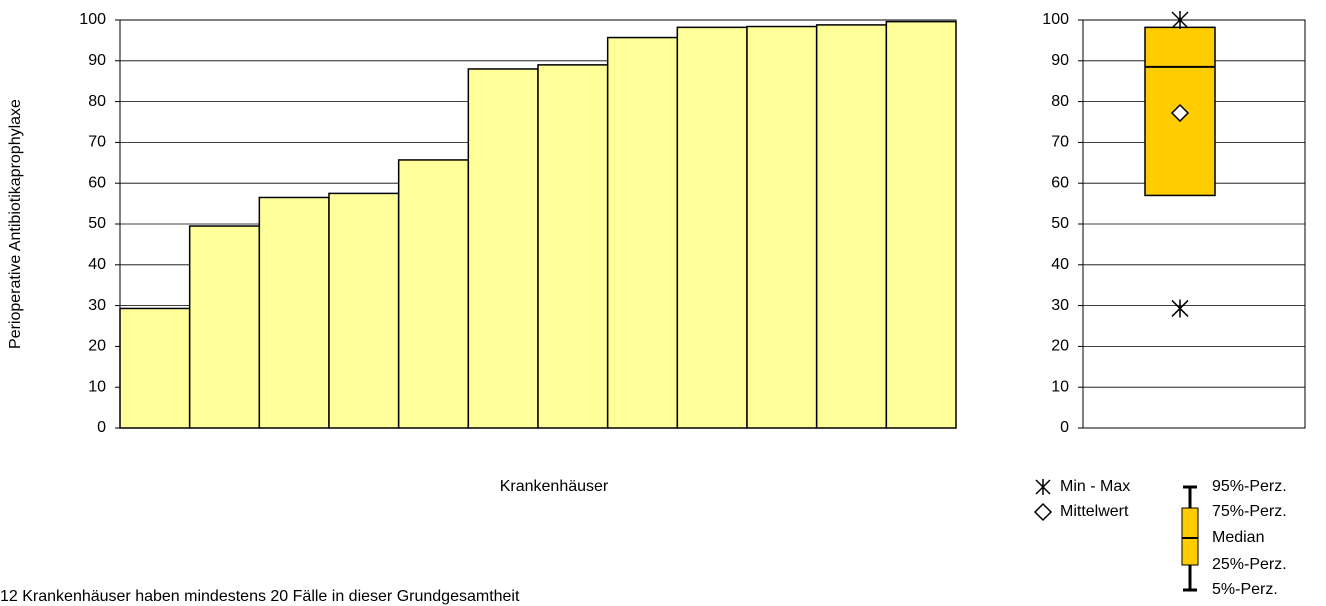 This screenshot has height=606, width=1326. I want to click on legend-label: Median, so click(1238, 537).